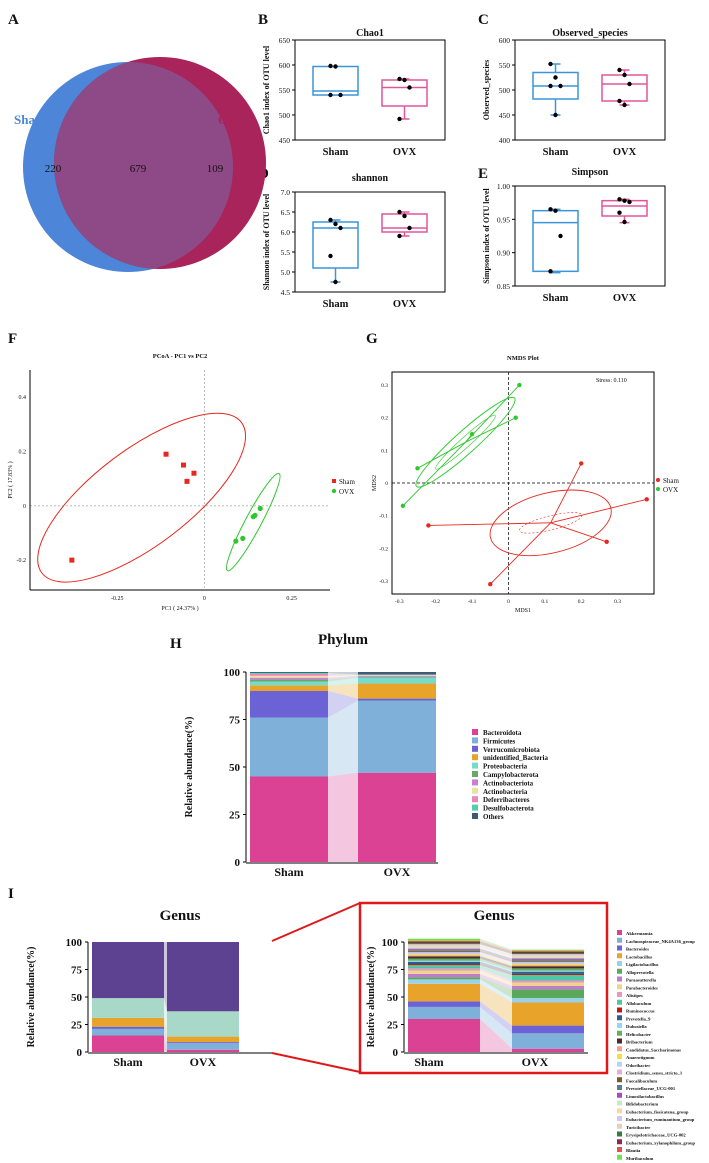 This screenshot has width=709, height=1163. I want to click on y-axis-label: Chao1 index of OTU level, so click(266, 89).